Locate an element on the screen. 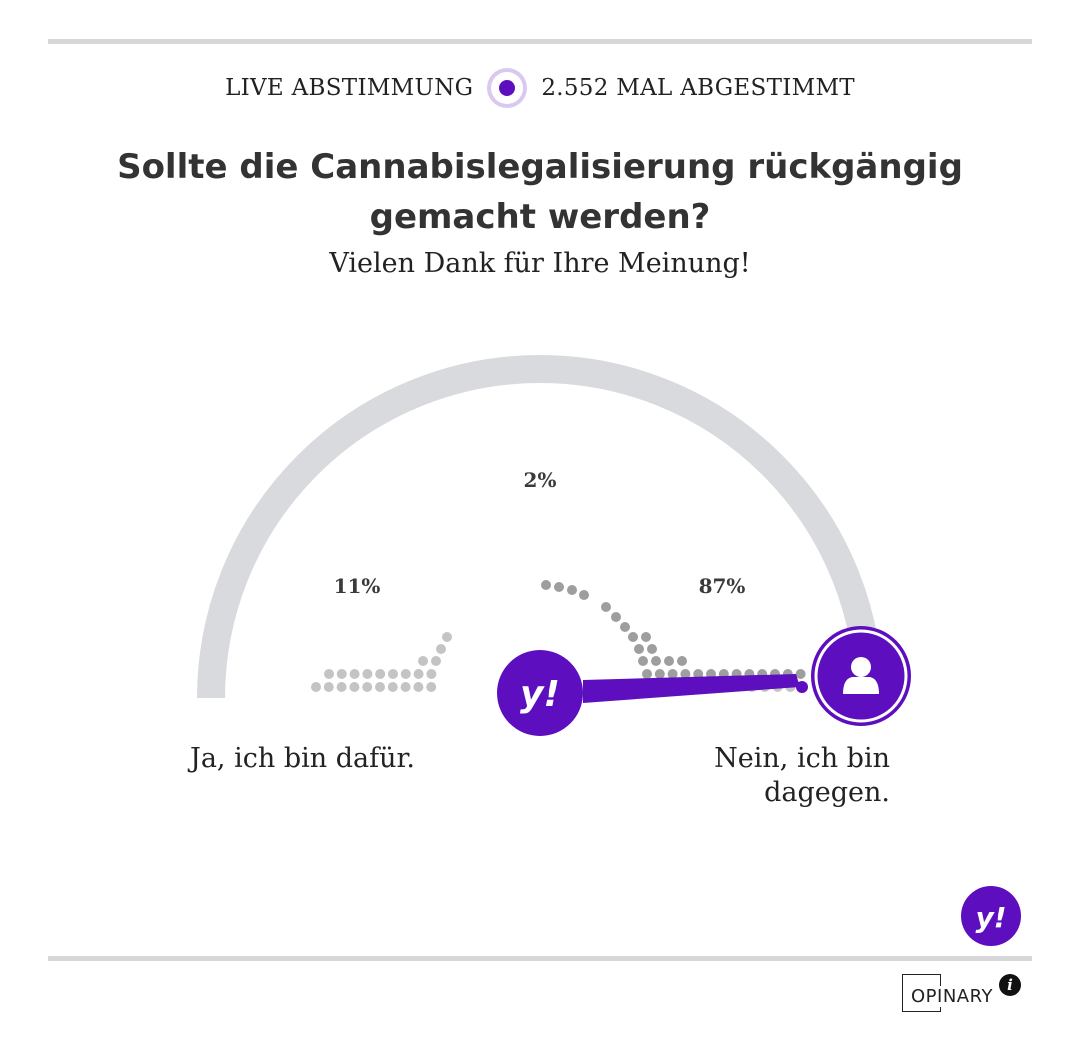  svg-text: y! is located at coordinates (990, 917).